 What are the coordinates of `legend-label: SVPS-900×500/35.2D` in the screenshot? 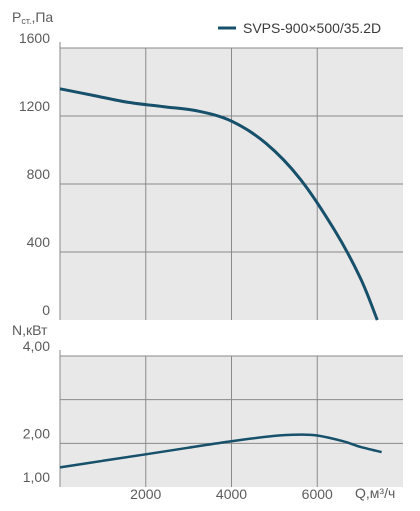 It's located at (312, 28).